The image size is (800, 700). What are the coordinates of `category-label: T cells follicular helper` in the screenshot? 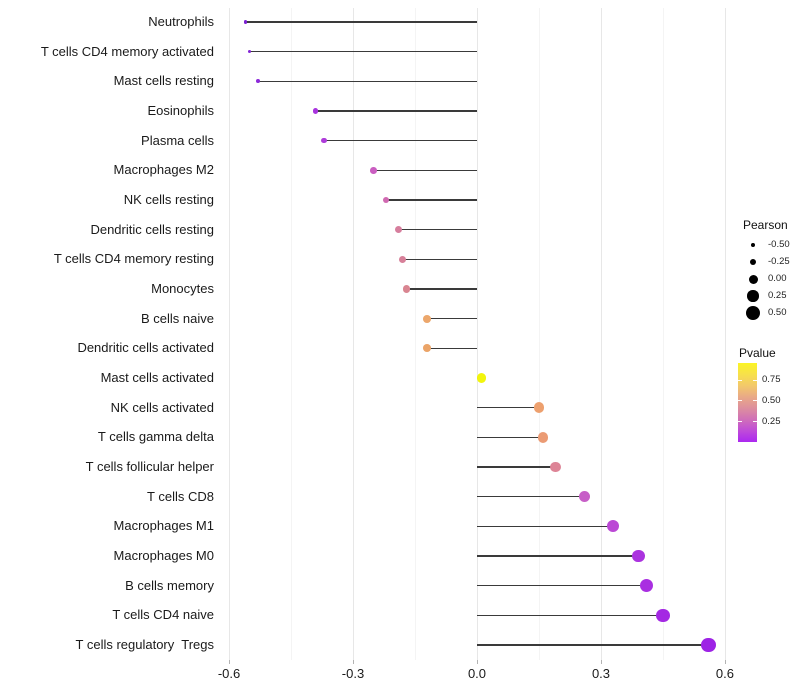 It's located at (149, 466).